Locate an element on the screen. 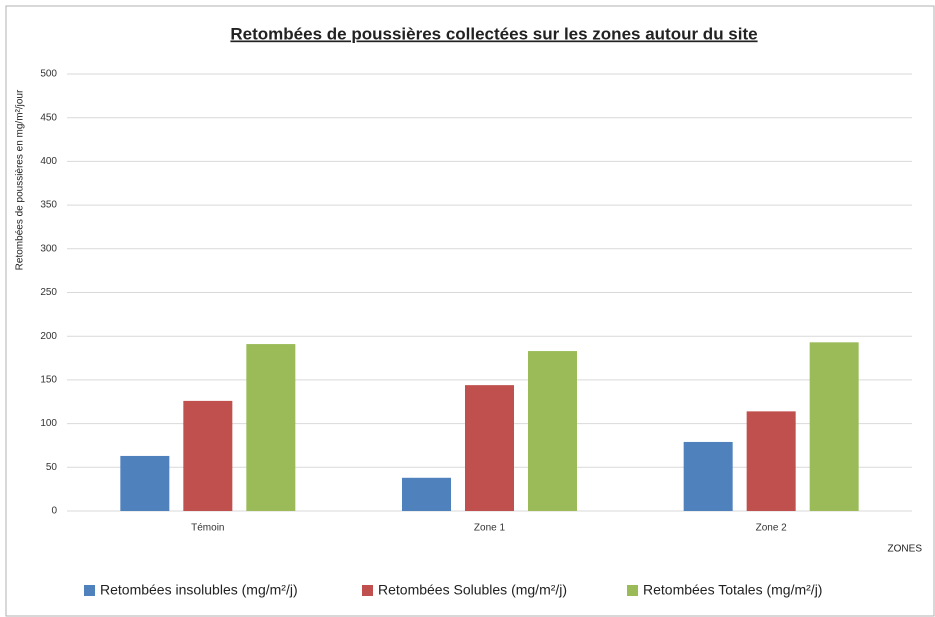  y-tick-label: 250 is located at coordinates (48, 292).